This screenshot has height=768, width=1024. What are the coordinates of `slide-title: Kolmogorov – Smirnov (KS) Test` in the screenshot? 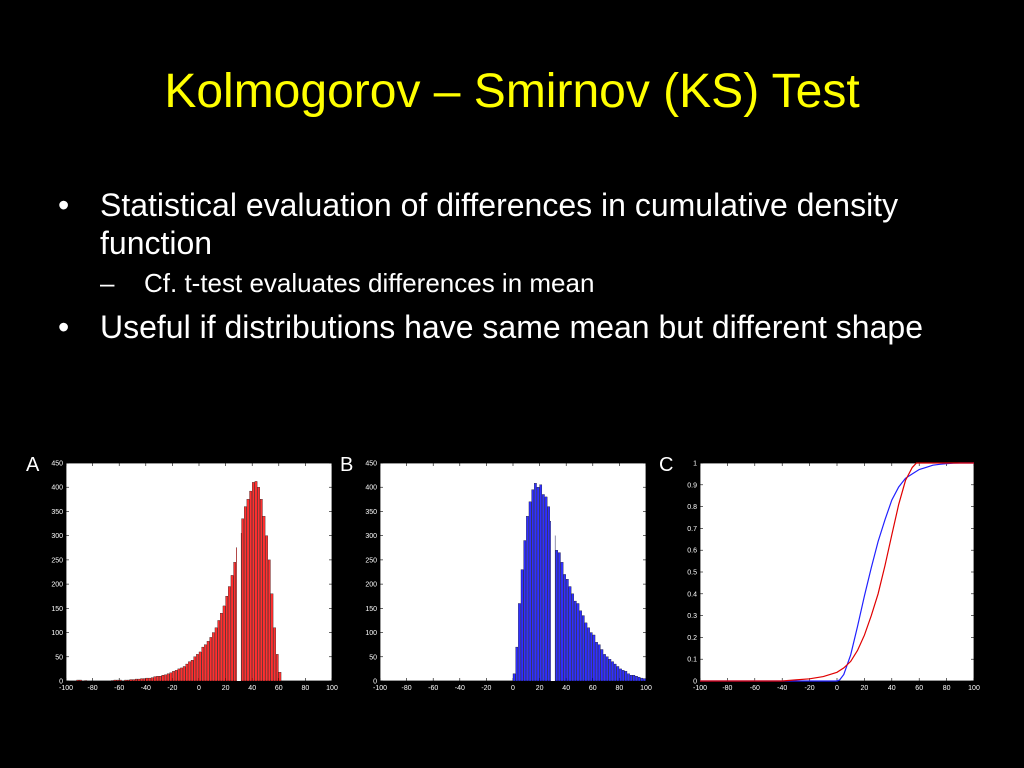 It's located at (512, 91).